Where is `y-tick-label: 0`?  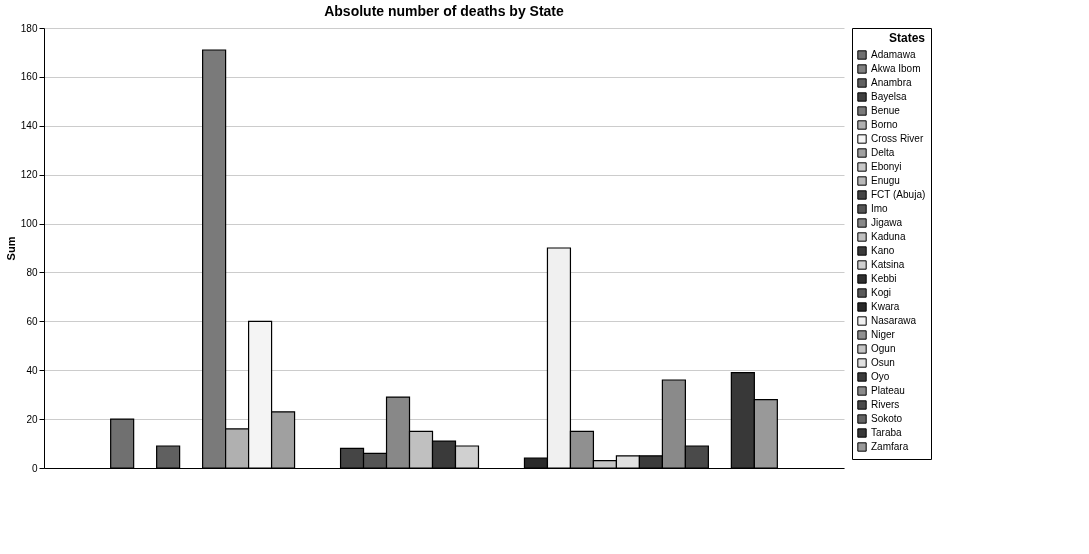 y-tick-label: 0 is located at coordinates (34, 468).